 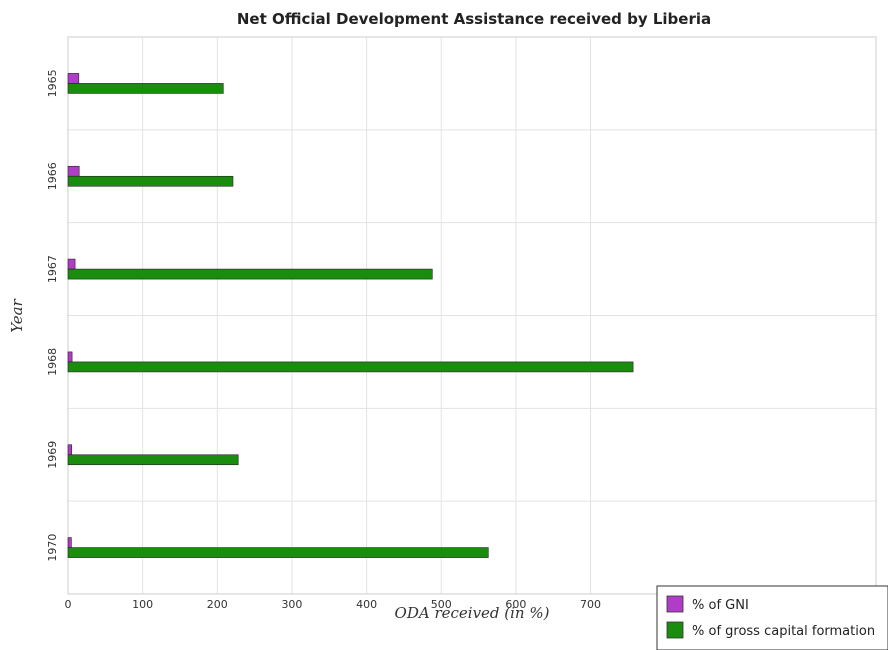 I want to click on y-tick-1970: 1970, so click(x=52, y=548).